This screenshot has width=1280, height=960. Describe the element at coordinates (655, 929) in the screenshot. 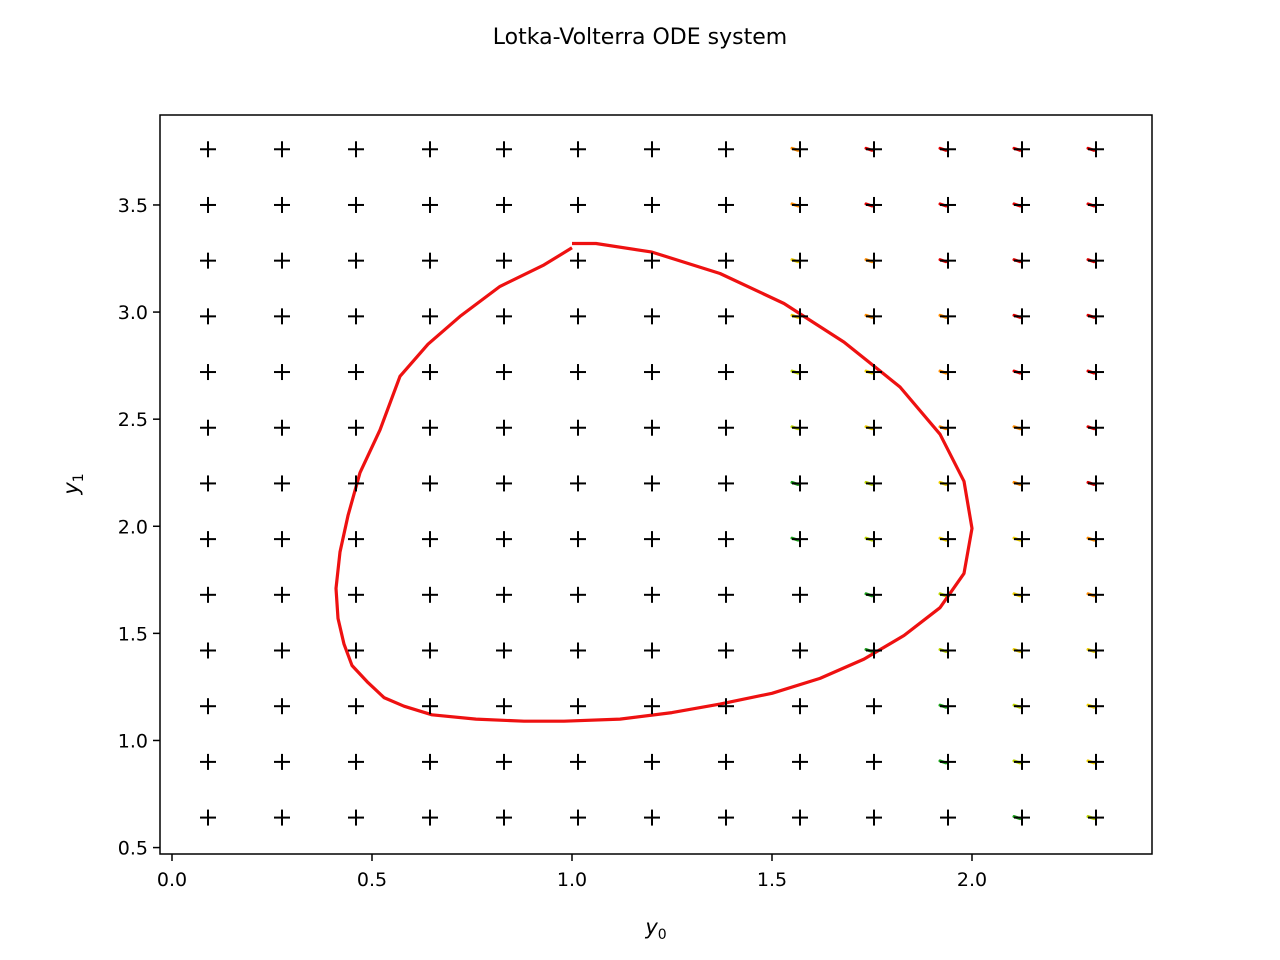

I see `x-axis-label: y0` at that location.